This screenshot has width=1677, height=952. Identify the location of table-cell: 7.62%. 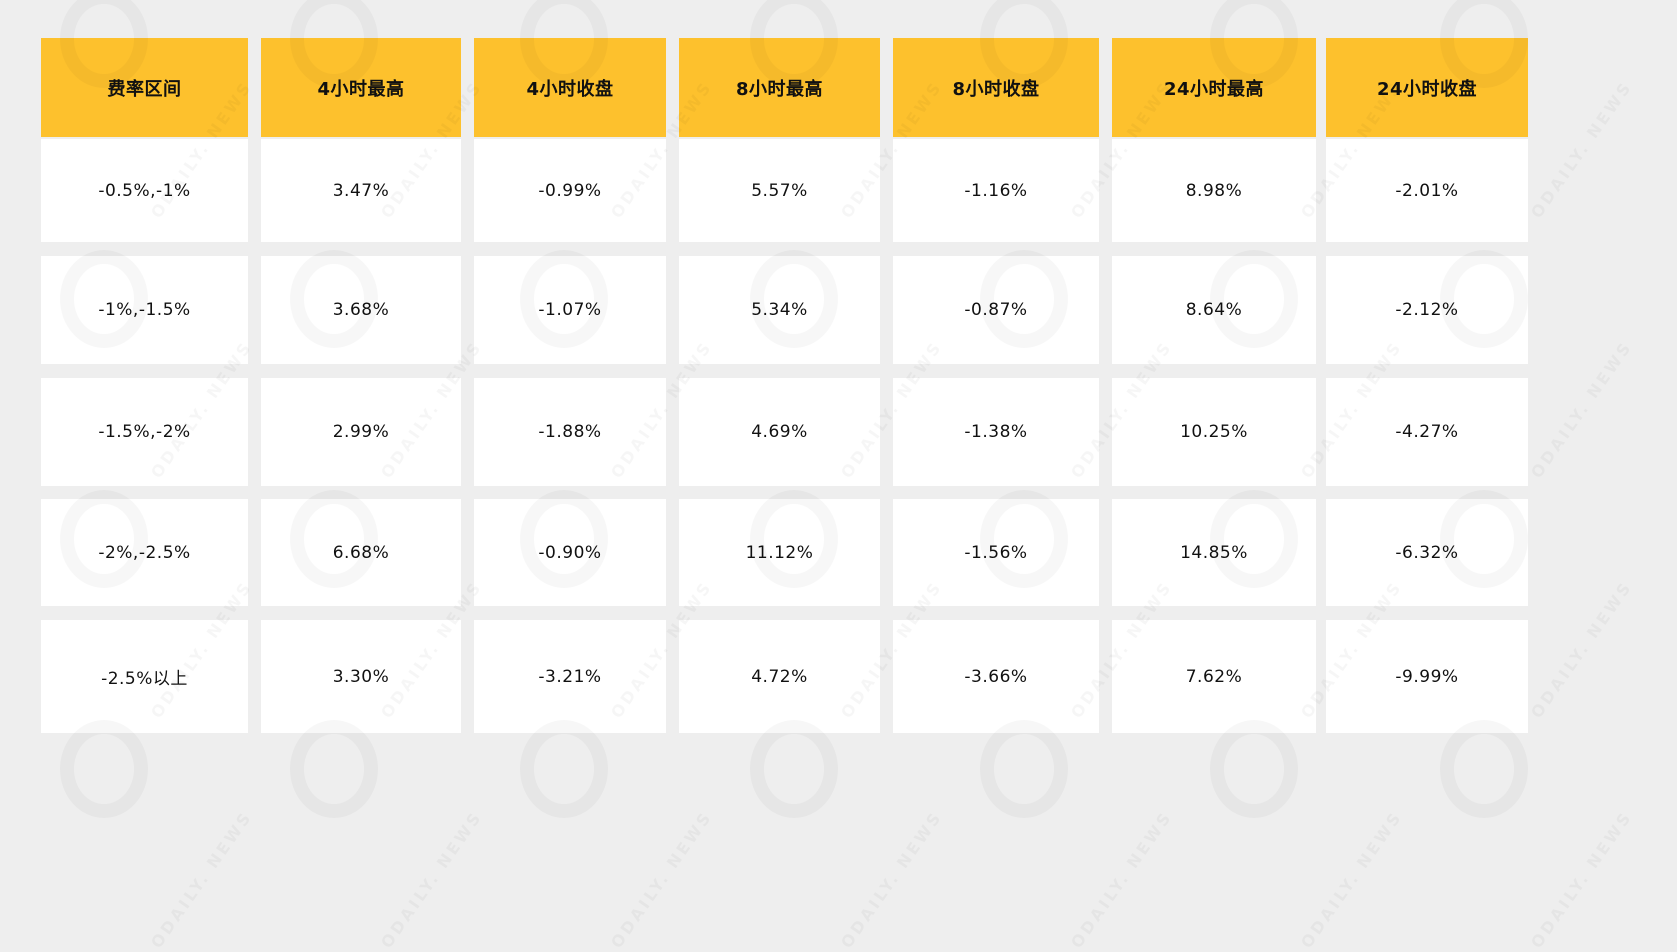
(1214, 676).